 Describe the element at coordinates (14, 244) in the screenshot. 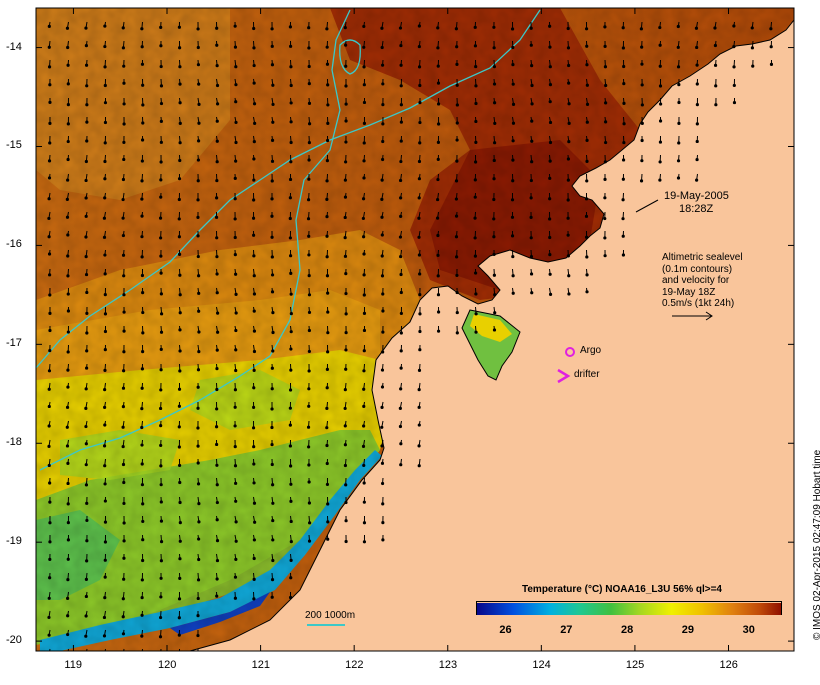

I see `lat-tick-label: -16` at that location.